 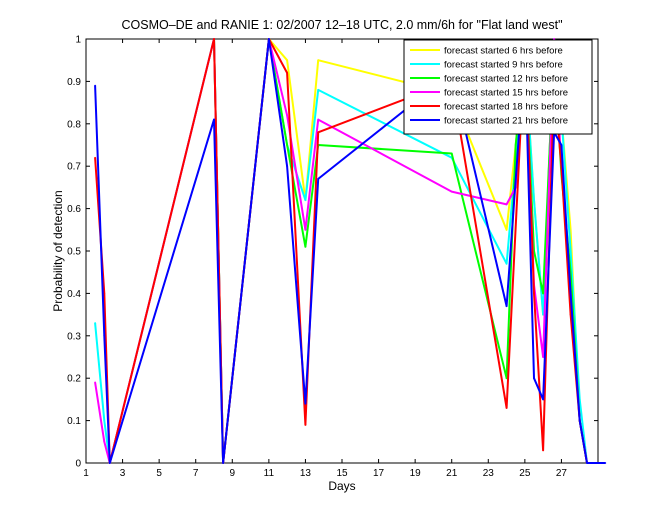 I want to click on y-tick-label: 0.5, so click(x=74, y=252).